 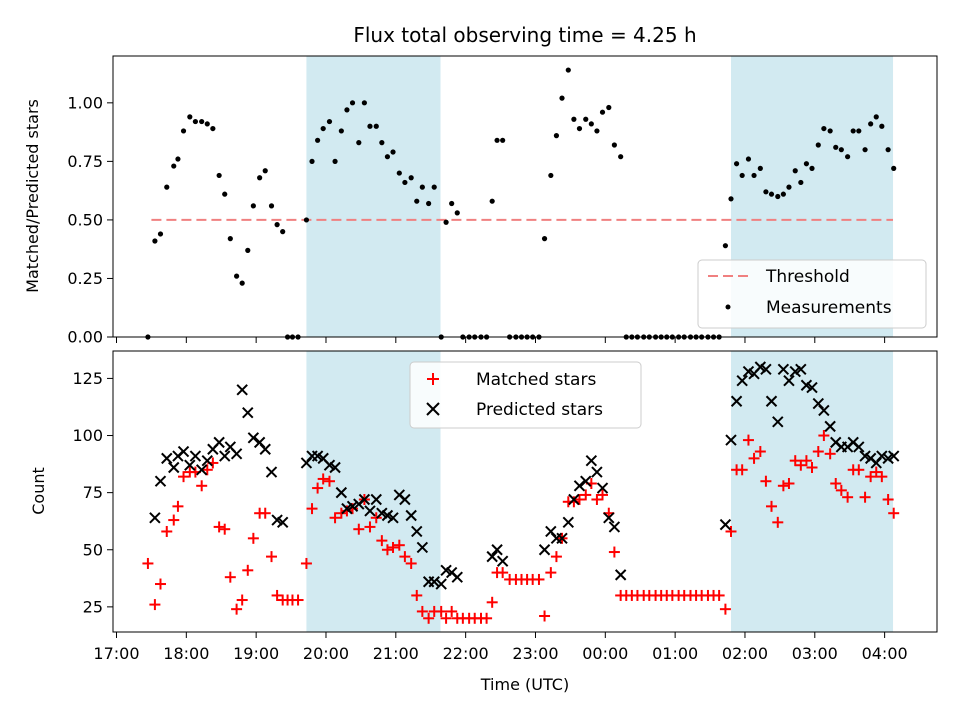 I want to click on y-tick-label: 0.25, so click(x=85, y=278).